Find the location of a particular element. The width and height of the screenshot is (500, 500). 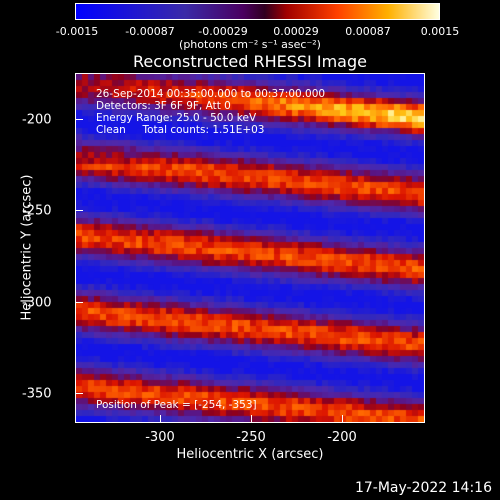

colorbar-tick-6: 0.0015 is located at coordinates (440, 31).